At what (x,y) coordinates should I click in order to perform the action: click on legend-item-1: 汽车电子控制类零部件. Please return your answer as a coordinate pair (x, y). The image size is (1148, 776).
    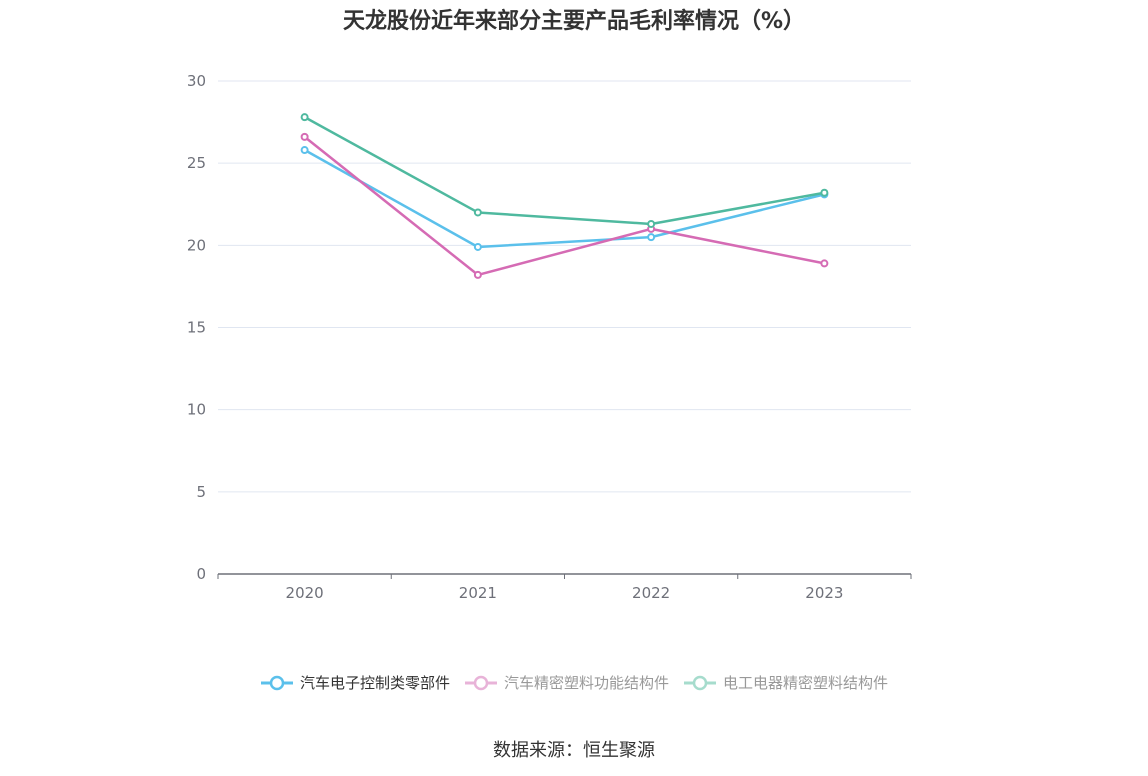
    Looking at the image, I should click on (355, 682).